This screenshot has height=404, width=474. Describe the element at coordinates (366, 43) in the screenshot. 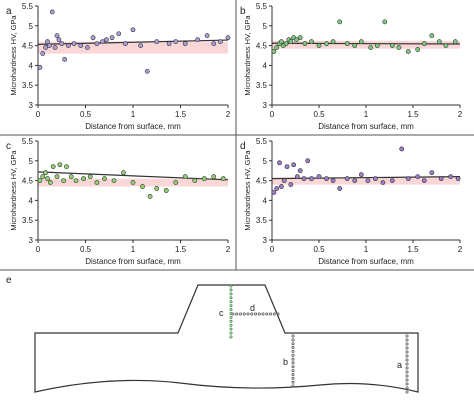

I see `trend-line` at that location.